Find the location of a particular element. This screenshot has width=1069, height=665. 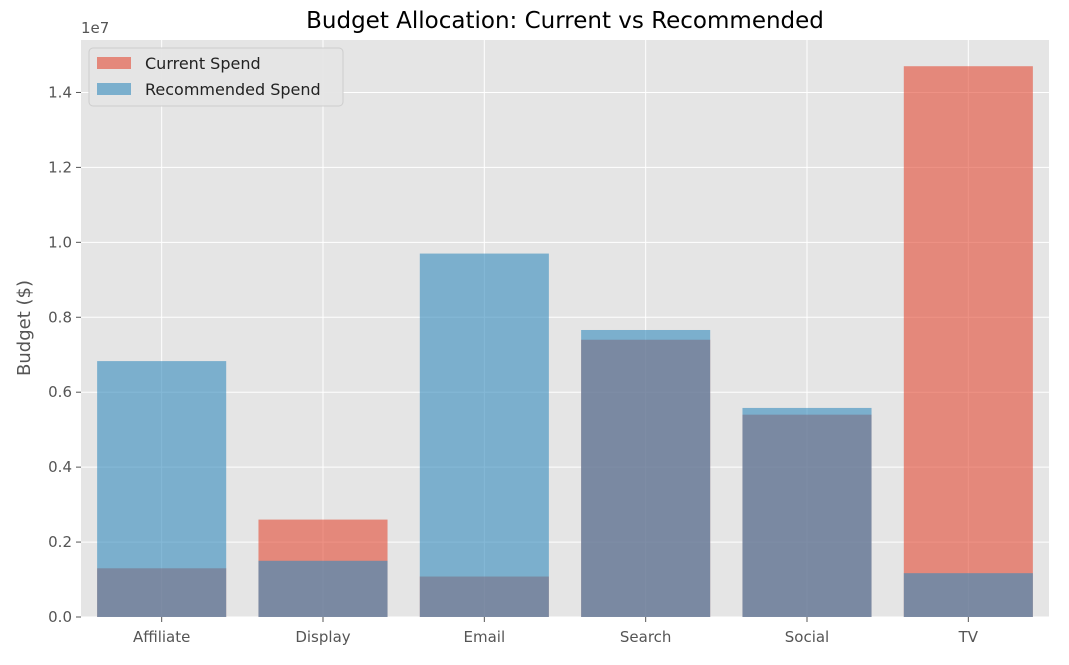

legend-label-recommended-spend: Recommended Spend is located at coordinates (233, 89).